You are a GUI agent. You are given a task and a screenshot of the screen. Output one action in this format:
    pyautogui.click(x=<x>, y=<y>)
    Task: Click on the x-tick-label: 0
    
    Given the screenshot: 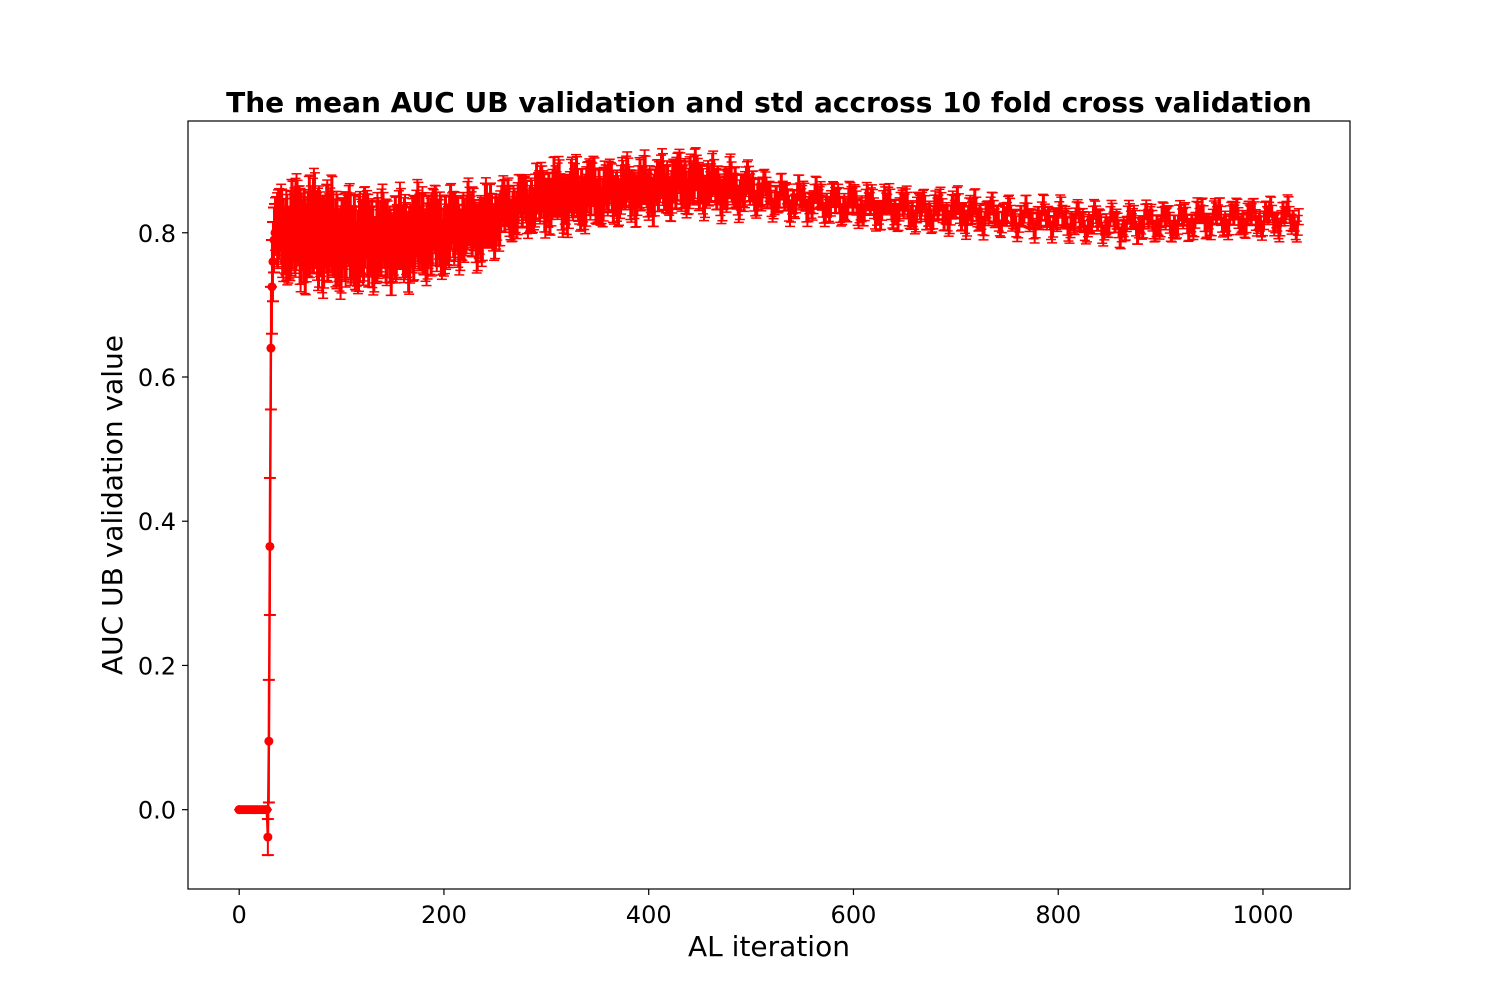 What is the action you would take?
    pyautogui.click(x=239, y=915)
    